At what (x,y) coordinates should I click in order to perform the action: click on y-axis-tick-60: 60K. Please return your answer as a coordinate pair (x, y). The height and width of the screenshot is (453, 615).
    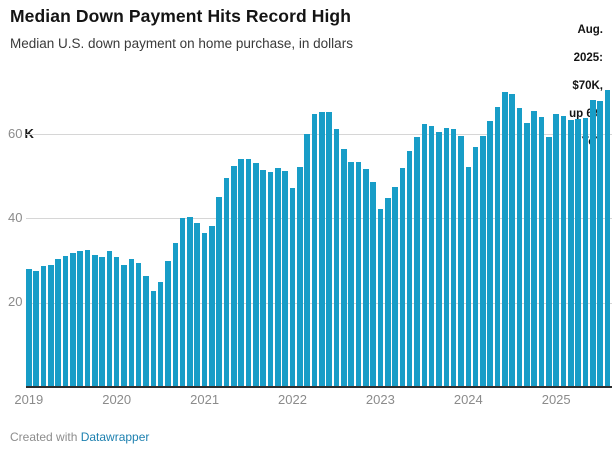
    Looking at the image, I should click on (22, 133).